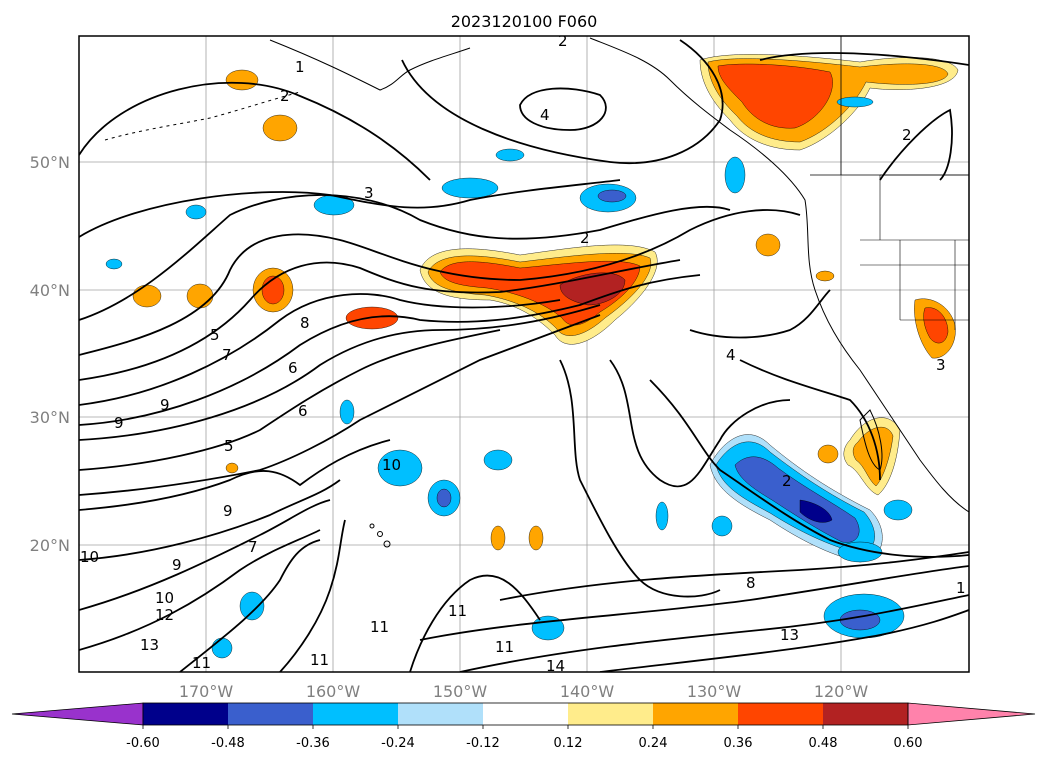 Image resolution: width=1047 pixels, height=765 pixels. I want to click on lat-label: 20°N, so click(50, 545).